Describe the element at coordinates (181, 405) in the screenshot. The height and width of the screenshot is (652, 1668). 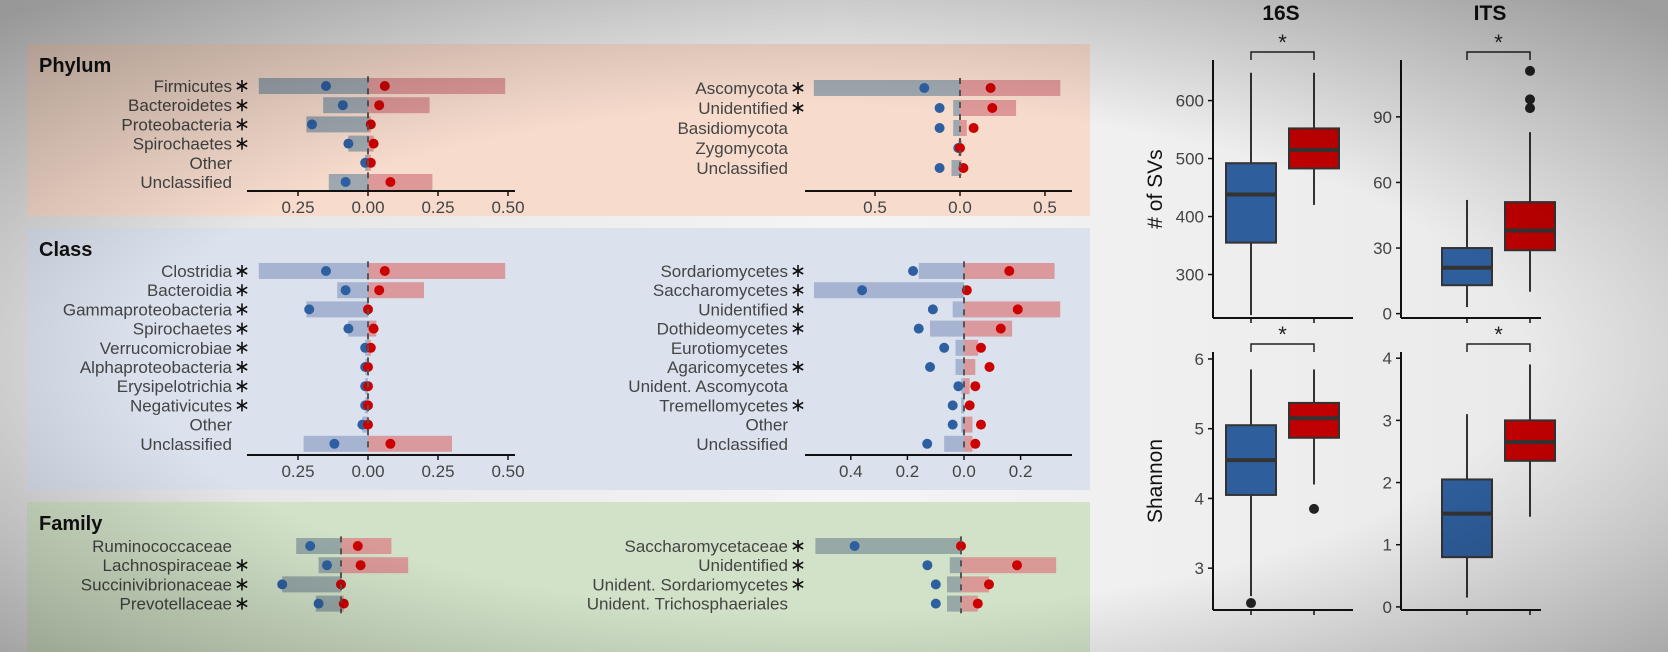
I see `row-label: Negativicutes` at that location.